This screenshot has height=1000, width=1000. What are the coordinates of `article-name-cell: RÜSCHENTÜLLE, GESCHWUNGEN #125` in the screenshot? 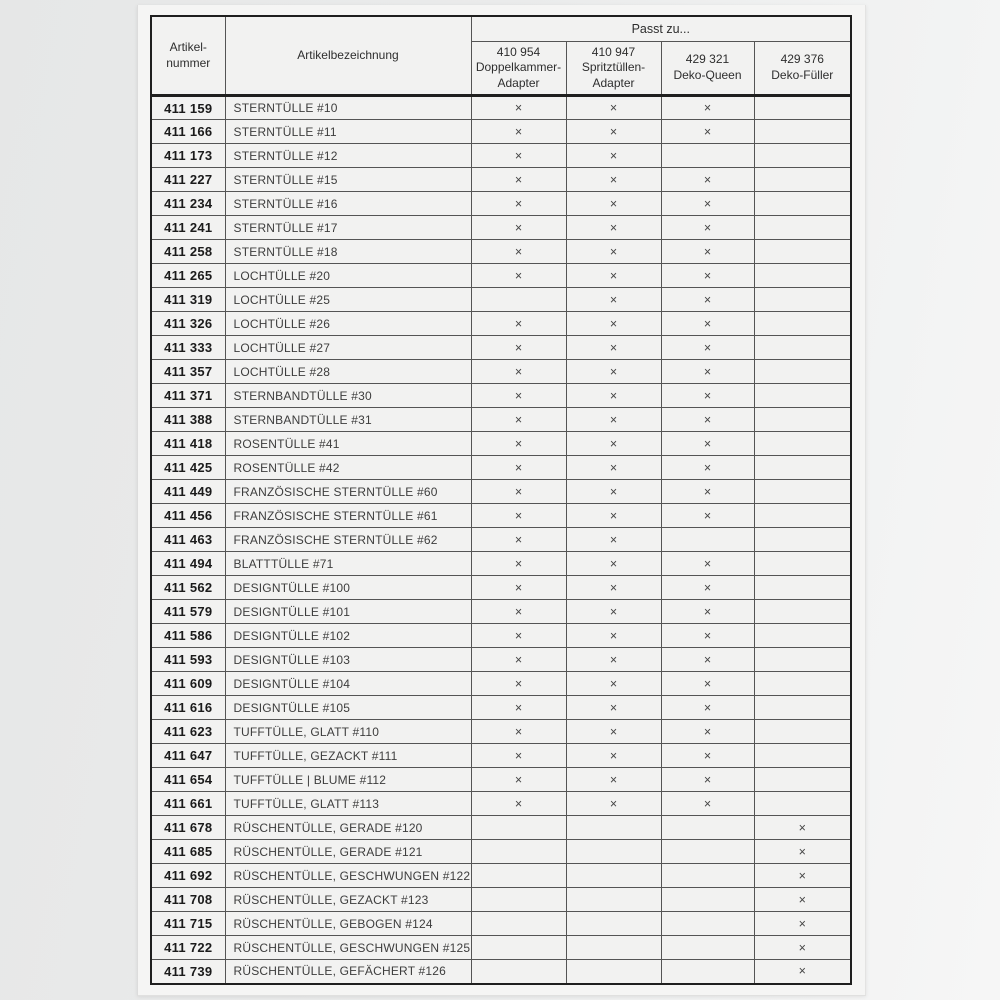 It's located at (348, 947).